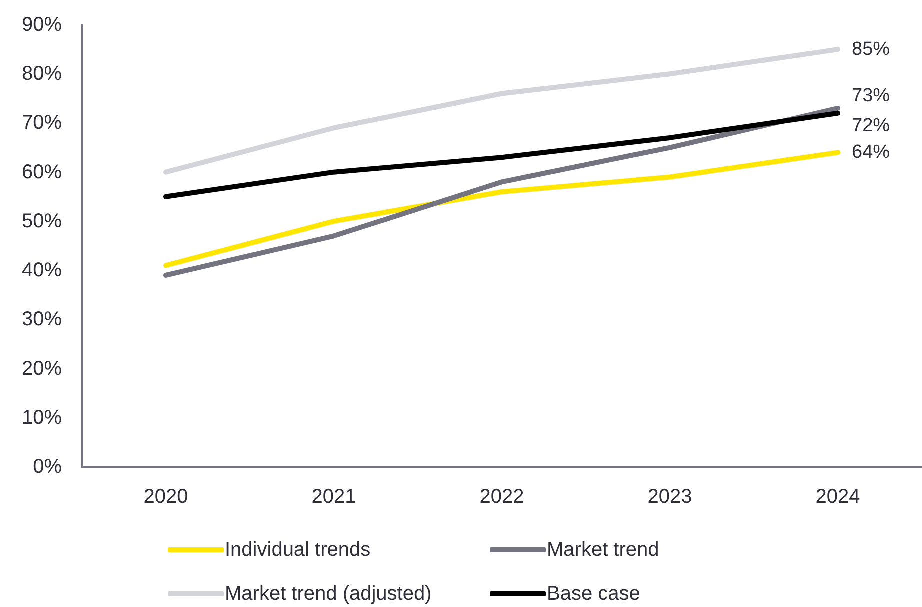 This screenshot has width=922, height=607. What do you see at coordinates (42, 221) in the screenshot?
I see `y-tick-label: 50%` at bounding box center [42, 221].